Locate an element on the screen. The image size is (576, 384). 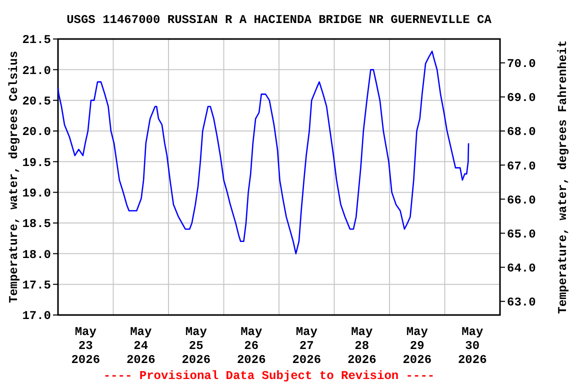
y2-tick-label: 68.0 is located at coordinates (521, 132).